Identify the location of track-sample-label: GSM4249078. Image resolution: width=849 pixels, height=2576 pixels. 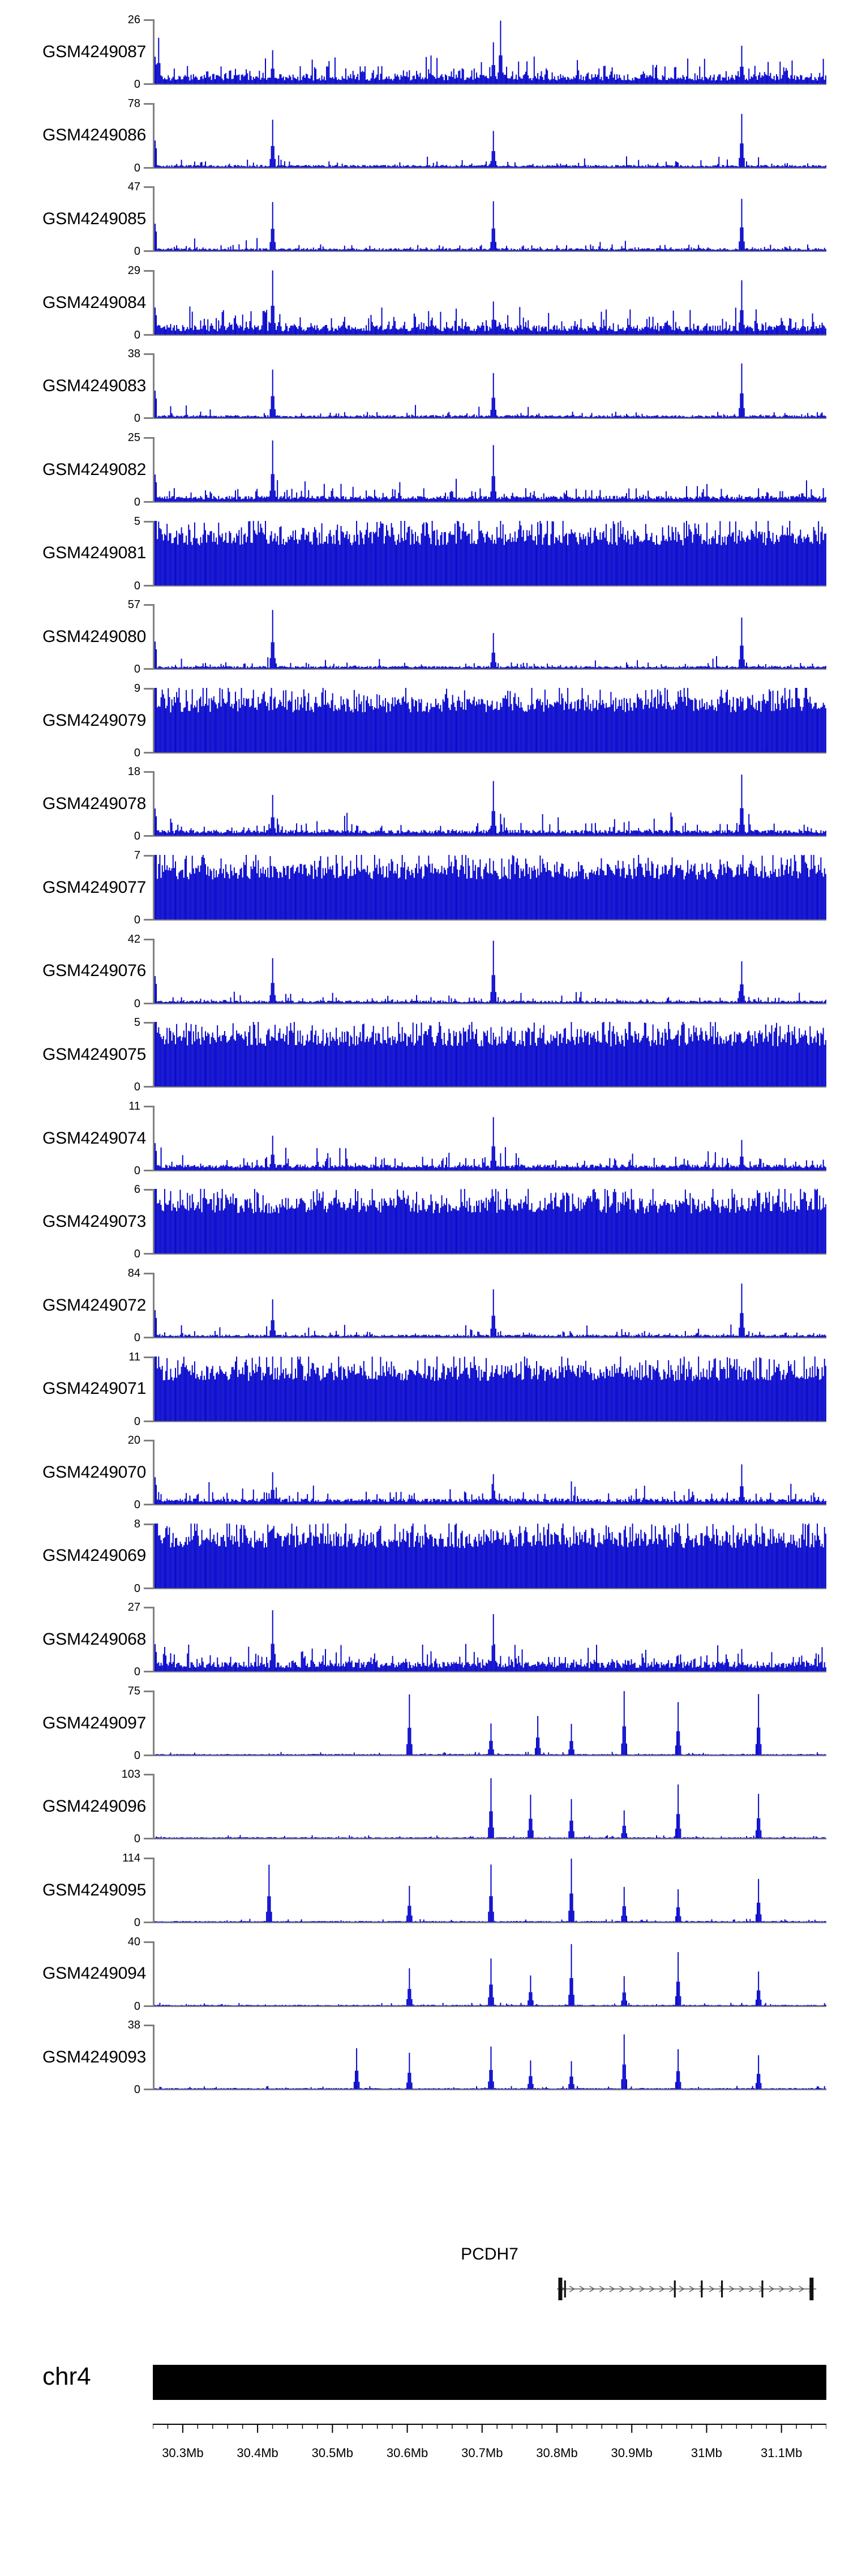
(94, 804).